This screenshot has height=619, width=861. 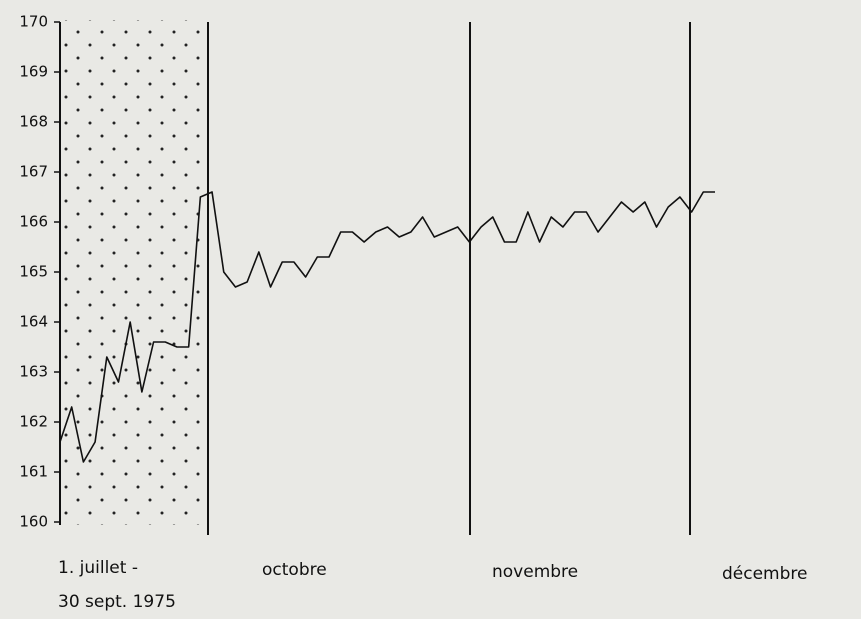 I want to click on month-label: novembre, so click(x=535, y=572).